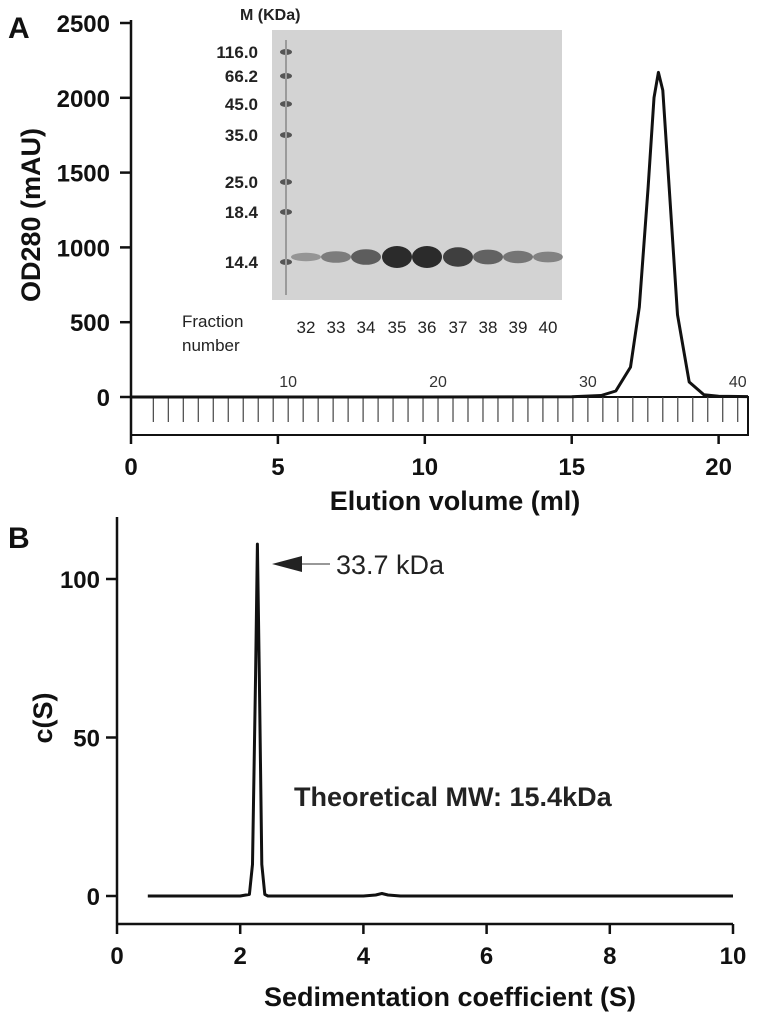 Image resolution: width=757 pixels, height=1023 pixels. I want to click on panel-a-fraction-ticks, so click(445, 409).